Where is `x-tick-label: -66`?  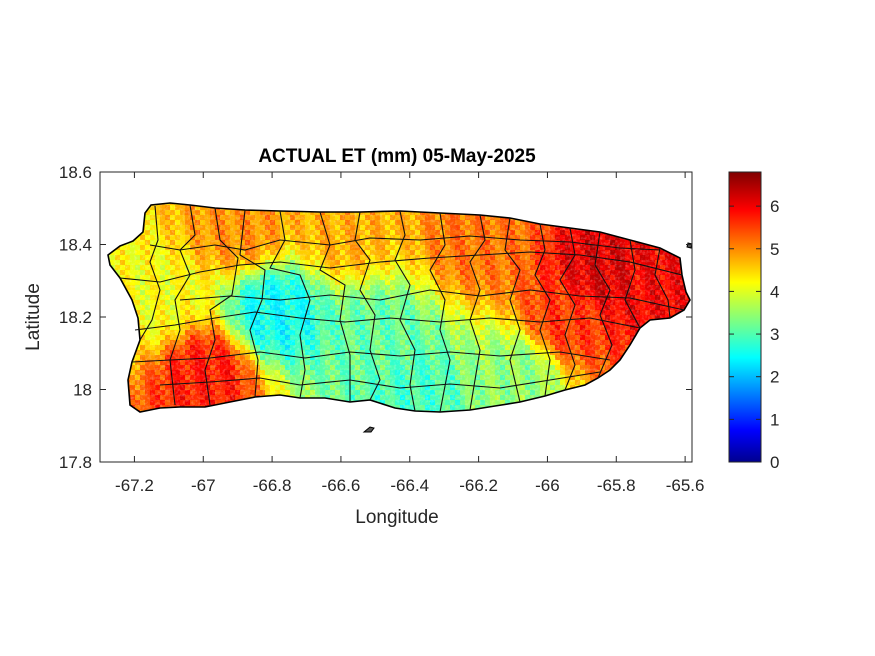
x-tick-label: -66 is located at coordinates (547, 485).